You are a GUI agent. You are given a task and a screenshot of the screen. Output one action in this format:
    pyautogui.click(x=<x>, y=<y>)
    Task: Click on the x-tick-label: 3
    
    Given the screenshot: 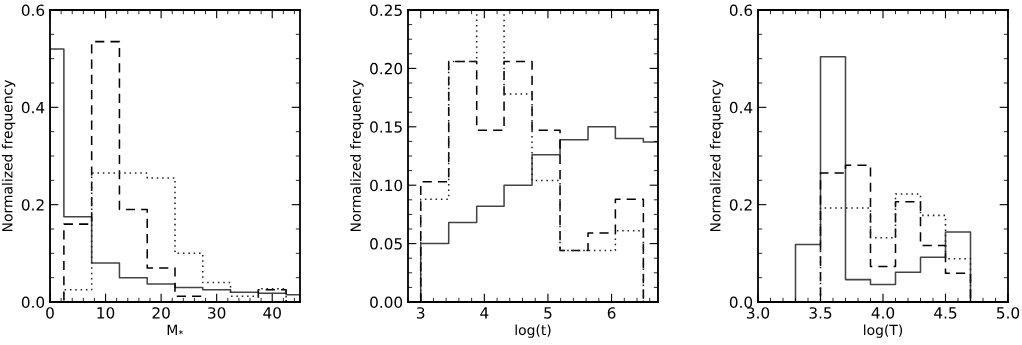 What is the action you would take?
    pyautogui.click(x=421, y=313)
    